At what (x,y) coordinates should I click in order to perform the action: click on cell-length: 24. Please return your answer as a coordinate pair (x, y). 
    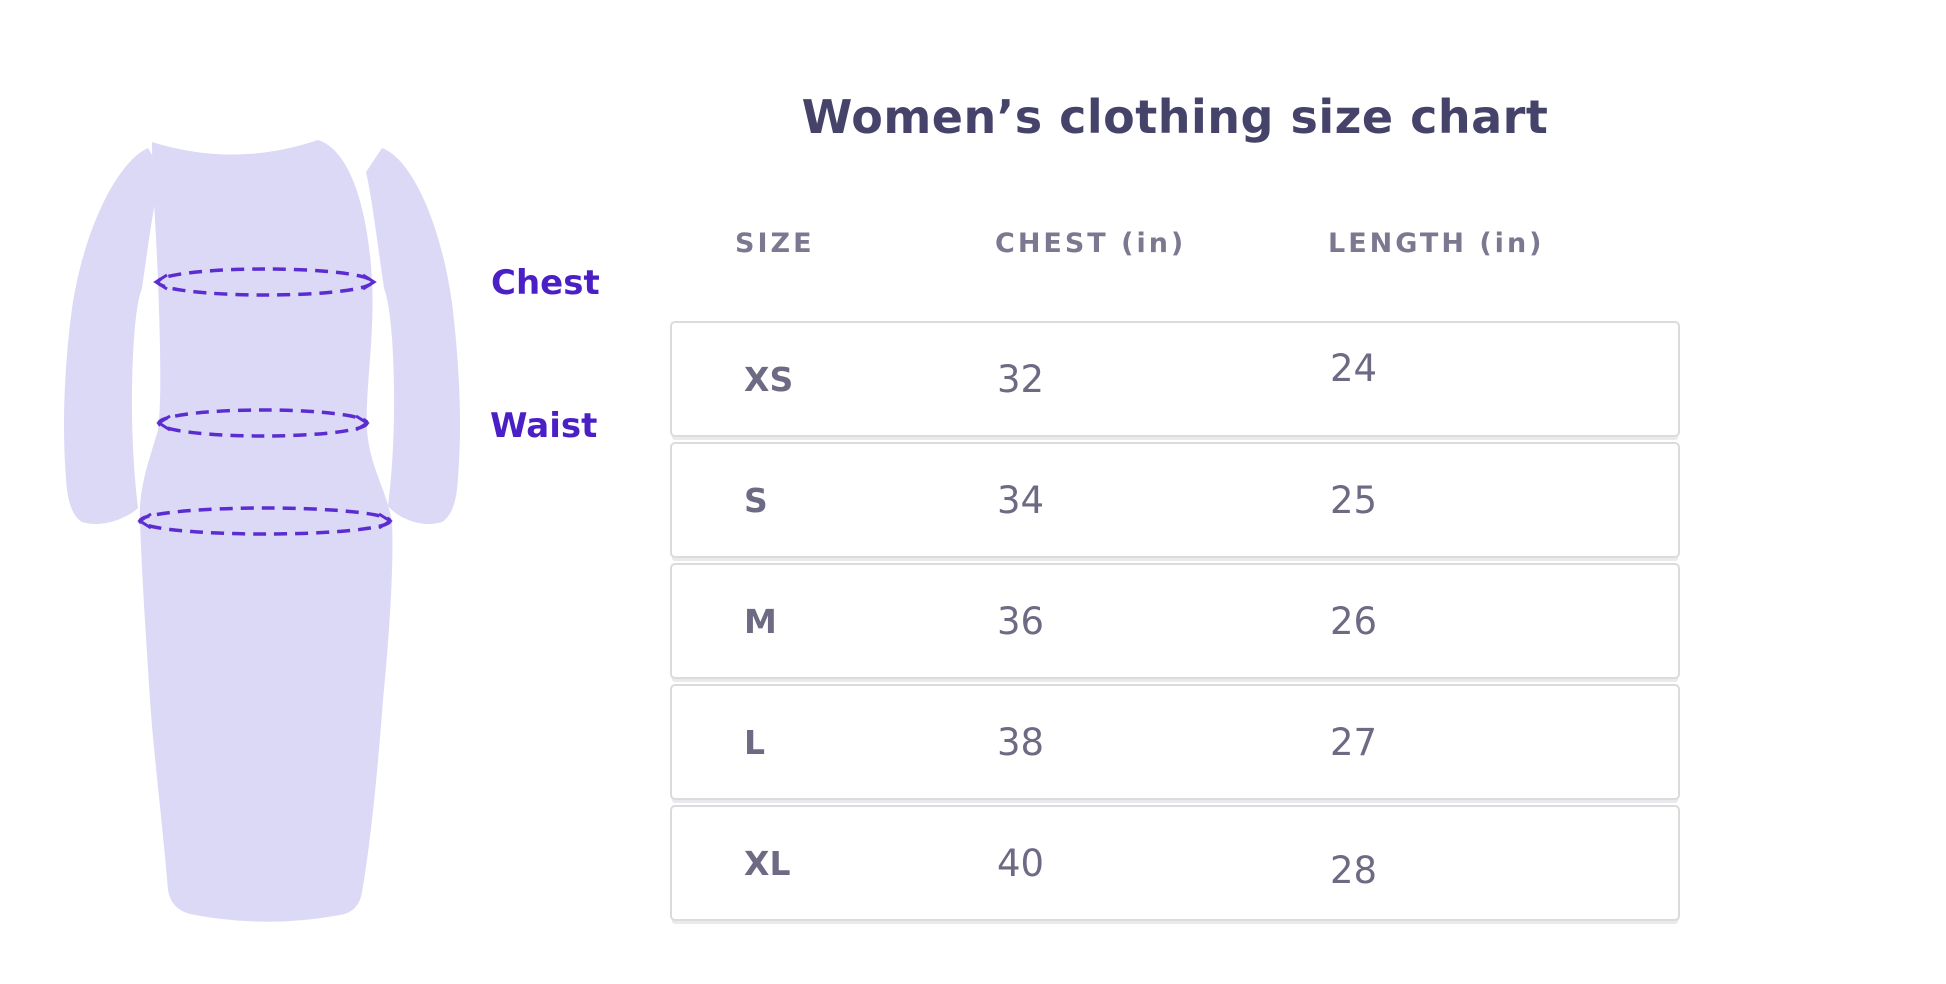
    Looking at the image, I should click on (1354, 368).